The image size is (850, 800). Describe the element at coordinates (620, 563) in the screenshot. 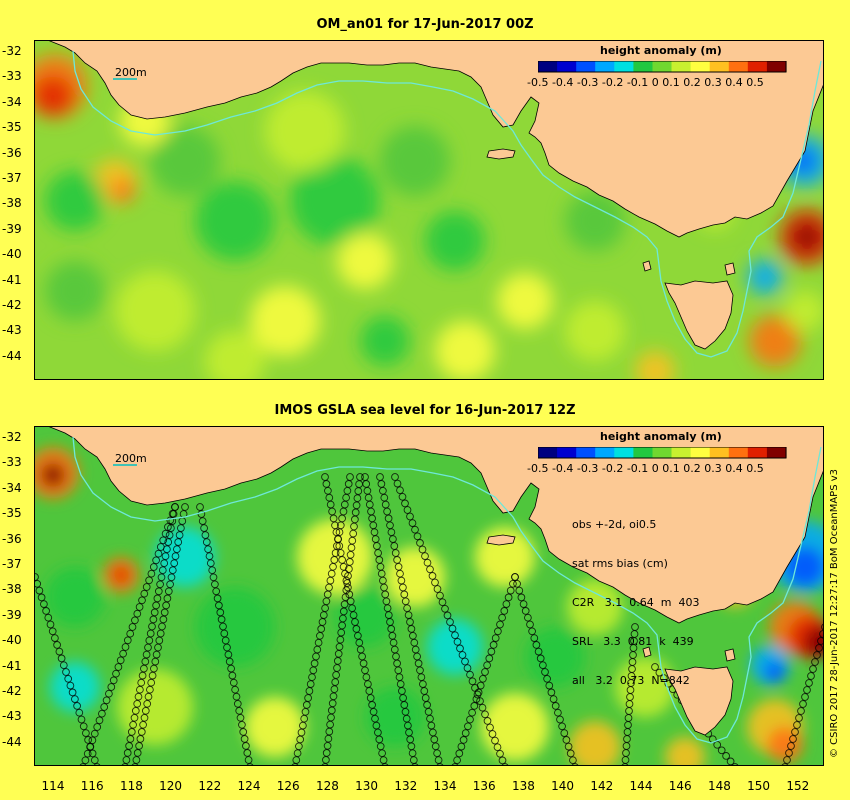

I see `stats-line-2: sat rms bias (cm)` at that location.